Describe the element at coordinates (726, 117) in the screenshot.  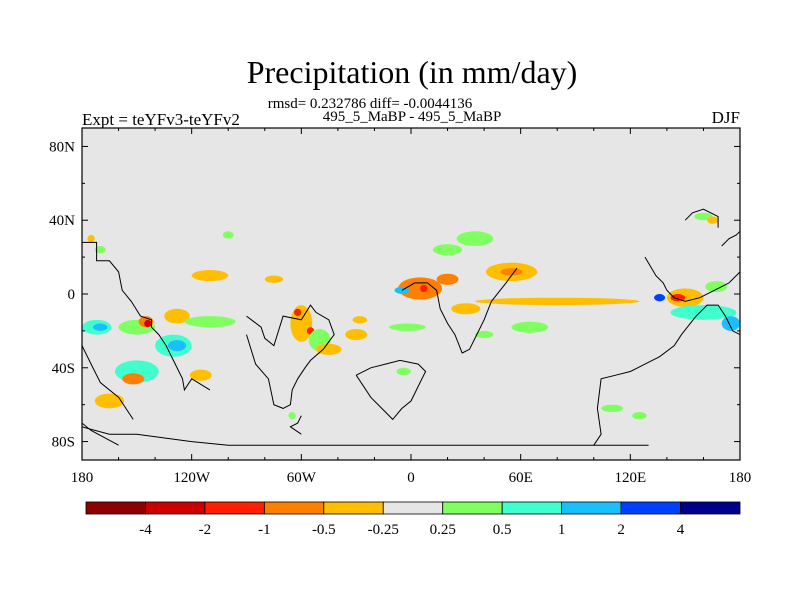
I see `season-label: DJF` at that location.